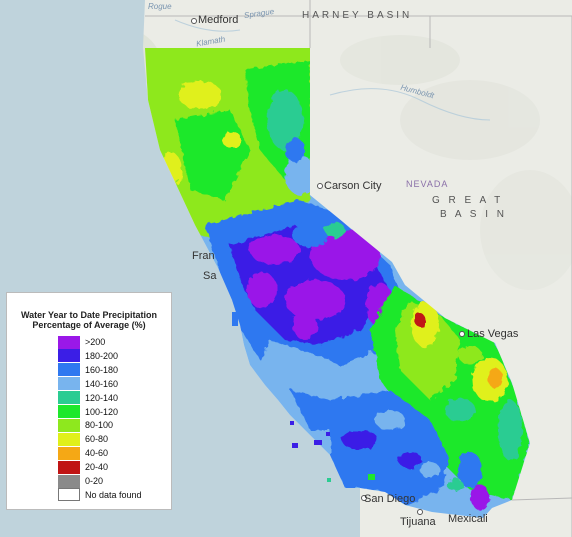 The height and width of the screenshot is (537, 572). Describe the element at coordinates (113, 494) in the screenshot. I see `legend-label: No data found` at that location.